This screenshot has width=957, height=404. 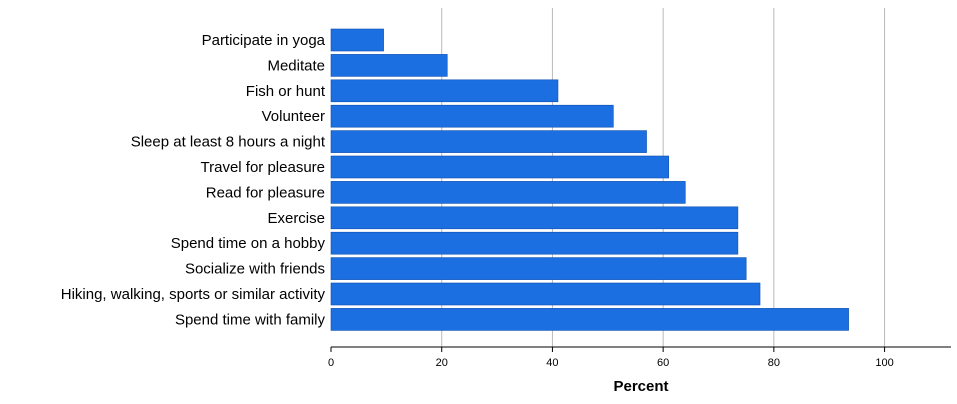 I want to click on category-label-5: Travel for pleasure, so click(x=263, y=167).